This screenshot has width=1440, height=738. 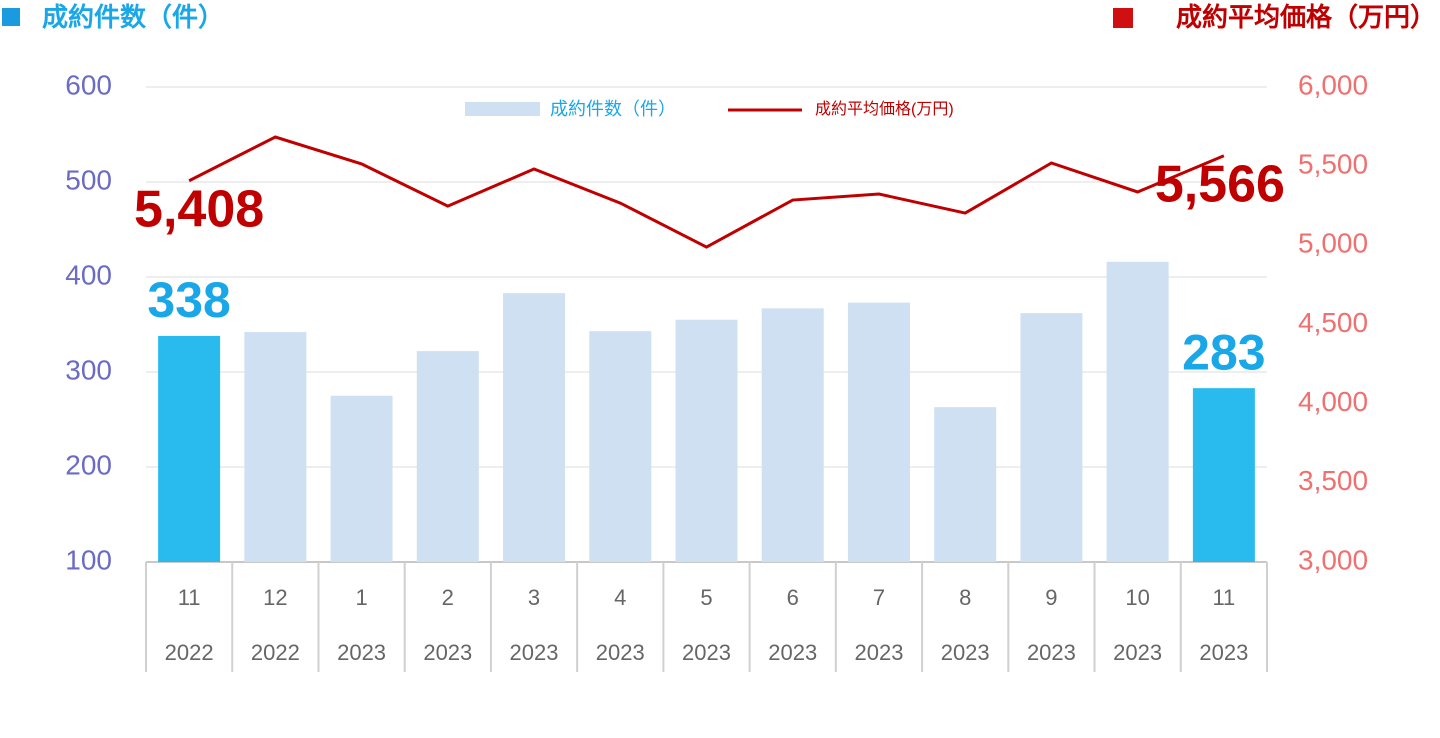 What do you see at coordinates (879, 597) in the screenshot?
I see `x-tick-label: 7` at bounding box center [879, 597].